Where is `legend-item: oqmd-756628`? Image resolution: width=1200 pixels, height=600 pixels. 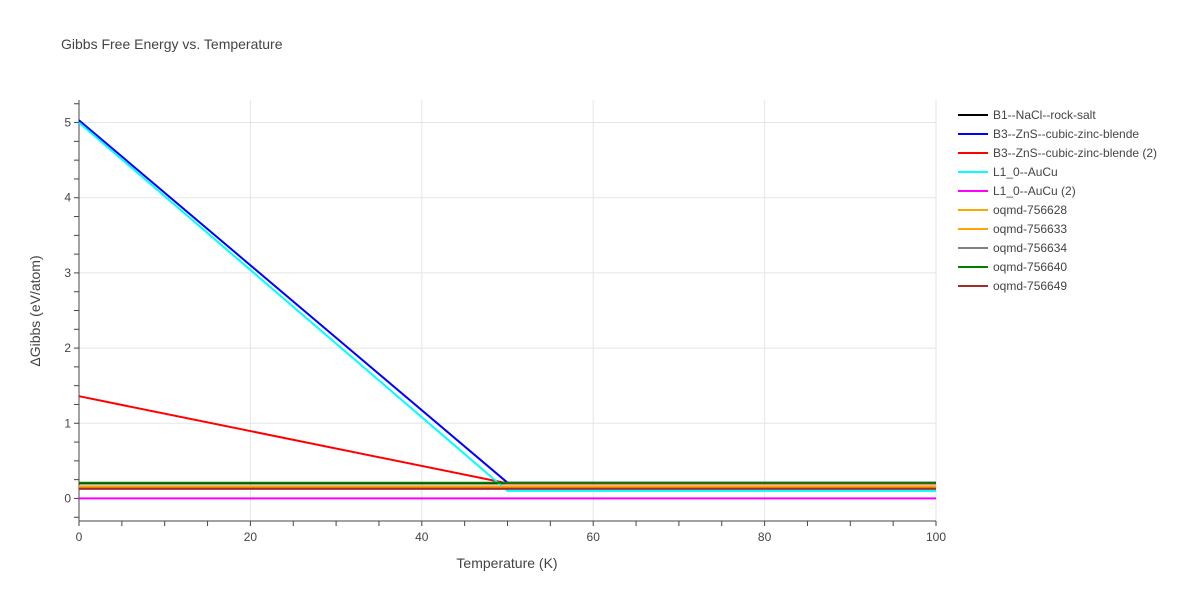
legend-item: oqmd-756628 is located at coordinates (1012, 210).